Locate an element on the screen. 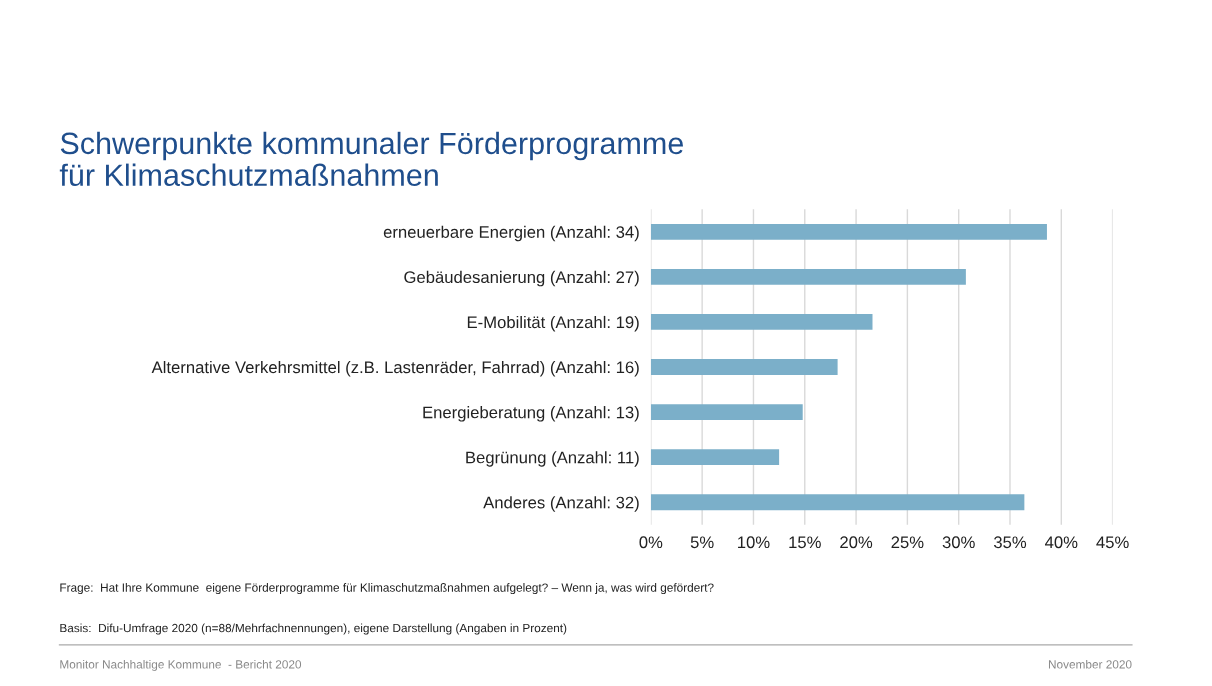  text: November 2020 is located at coordinates (1090, 664).